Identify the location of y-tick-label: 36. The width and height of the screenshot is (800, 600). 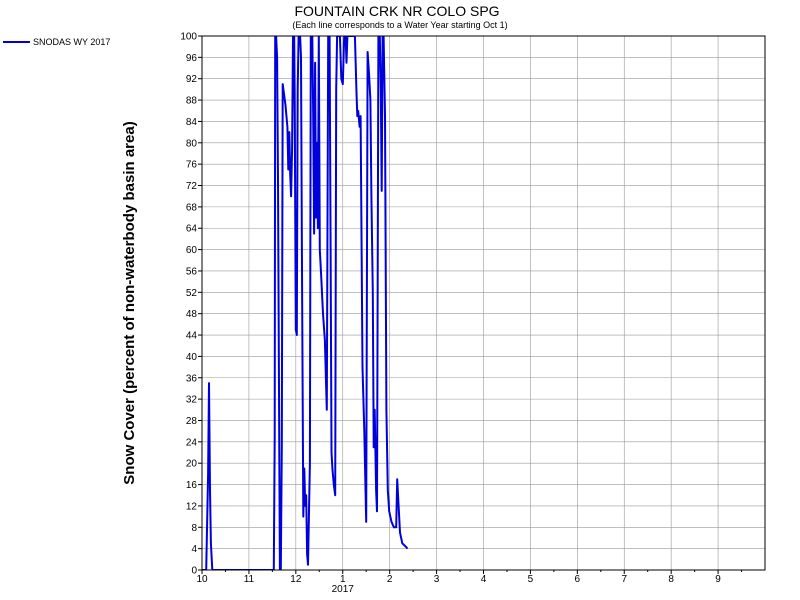
(192, 378).